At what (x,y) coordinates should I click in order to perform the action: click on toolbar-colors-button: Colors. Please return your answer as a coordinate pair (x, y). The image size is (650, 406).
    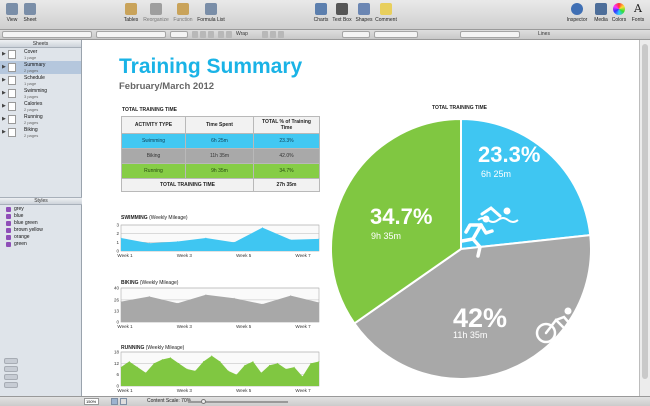
    Looking at the image, I should click on (619, 15).